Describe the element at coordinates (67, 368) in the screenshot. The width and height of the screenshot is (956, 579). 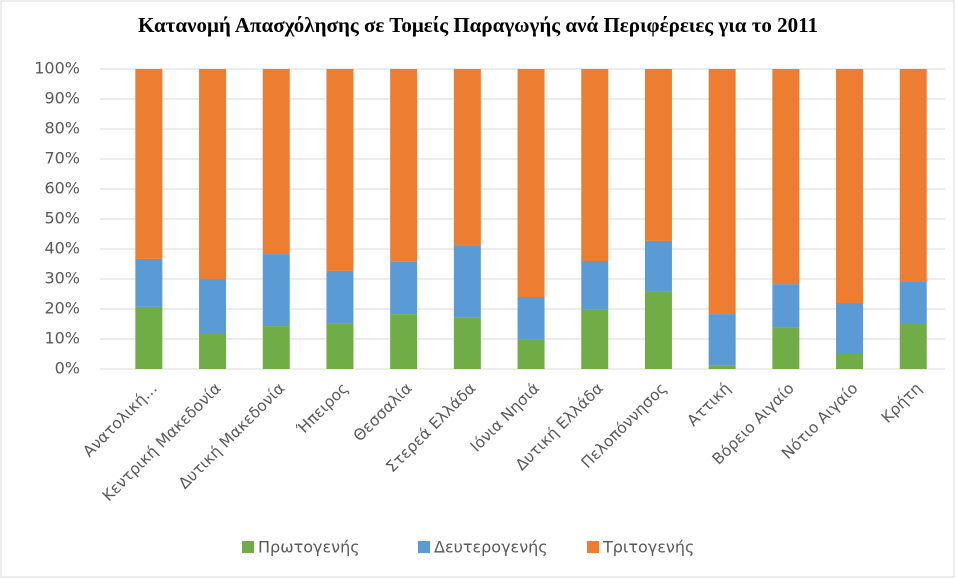
I see `y-tick-label: 0%` at that location.